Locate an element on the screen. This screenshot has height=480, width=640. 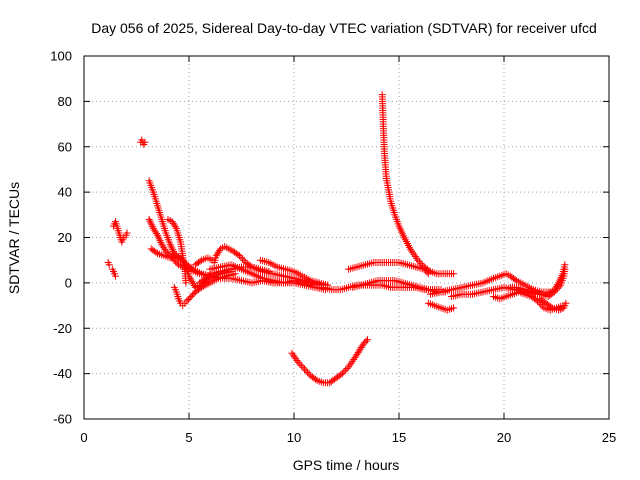
y-tick-label: 80 is located at coordinates (65, 101).